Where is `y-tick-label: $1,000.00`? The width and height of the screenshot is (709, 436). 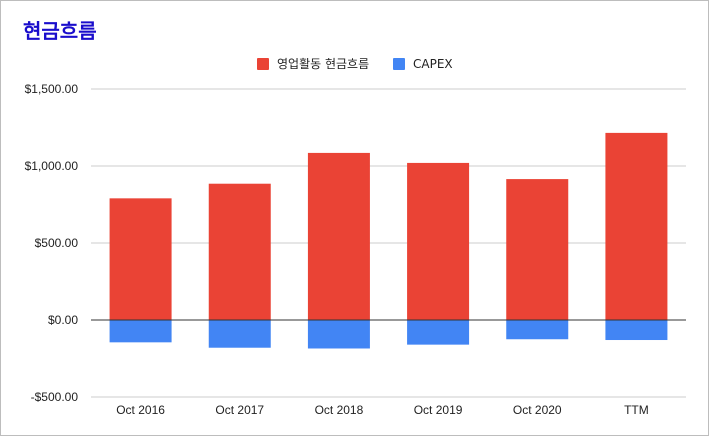
y-tick-label: $1,000.00 is located at coordinates (52, 166).